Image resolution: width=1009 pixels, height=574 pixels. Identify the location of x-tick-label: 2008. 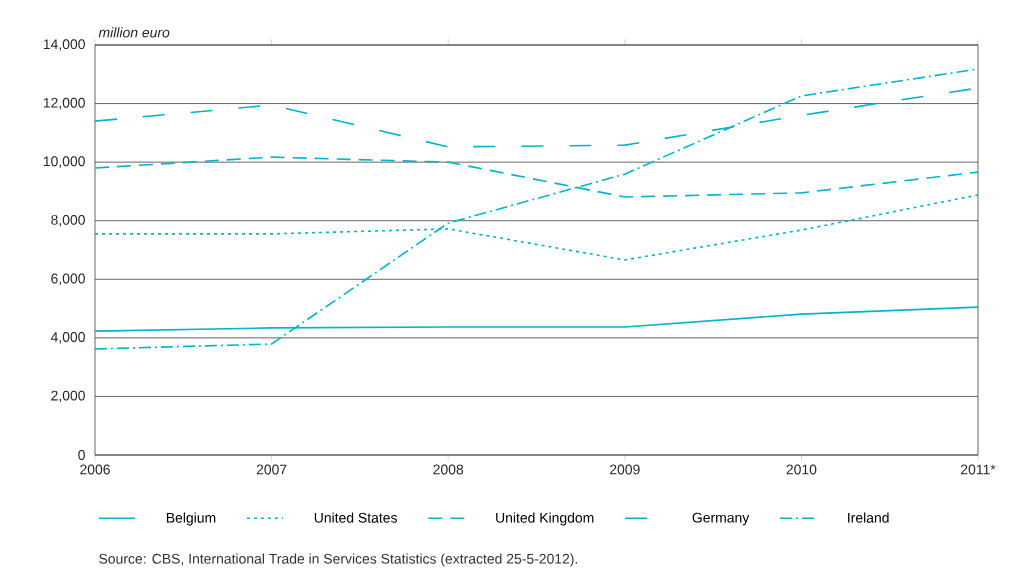
(448, 469).